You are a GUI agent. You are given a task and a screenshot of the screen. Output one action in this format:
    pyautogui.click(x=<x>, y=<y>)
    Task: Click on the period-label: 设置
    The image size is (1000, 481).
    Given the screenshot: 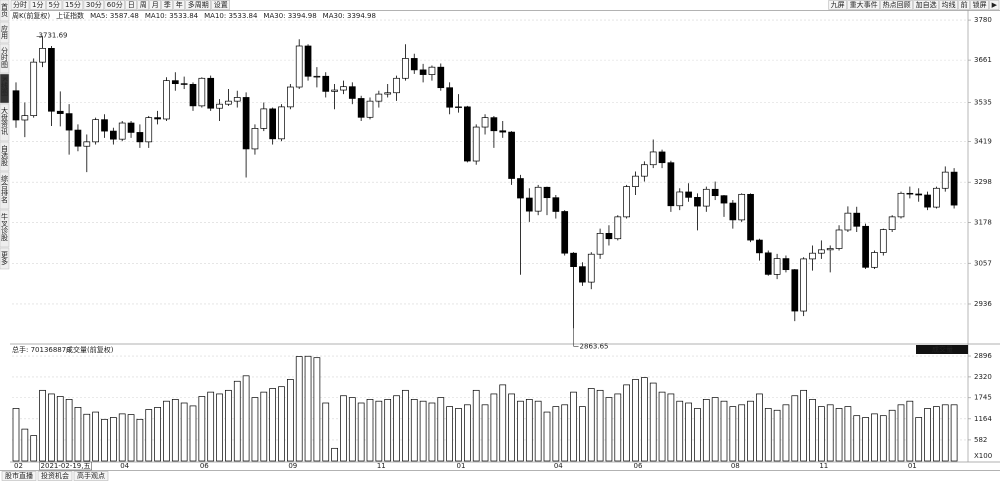 What is the action you would take?
    pyautogui.click(x=221, y=4)
    